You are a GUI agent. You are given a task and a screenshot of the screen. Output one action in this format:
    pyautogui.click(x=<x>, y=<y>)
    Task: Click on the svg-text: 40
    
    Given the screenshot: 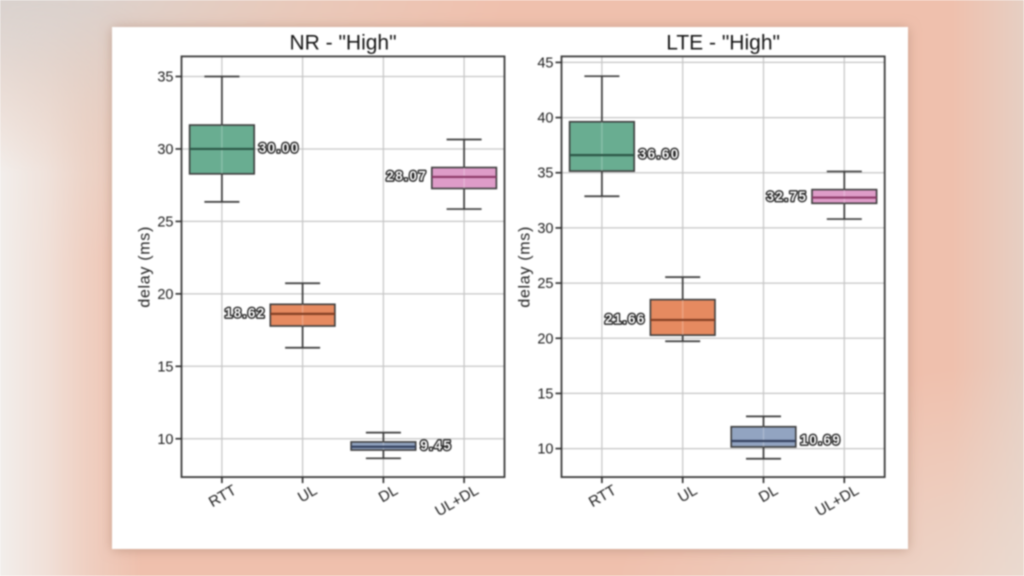 What is the action you would take?
    pyautogui.click(x=545, y=119)
    